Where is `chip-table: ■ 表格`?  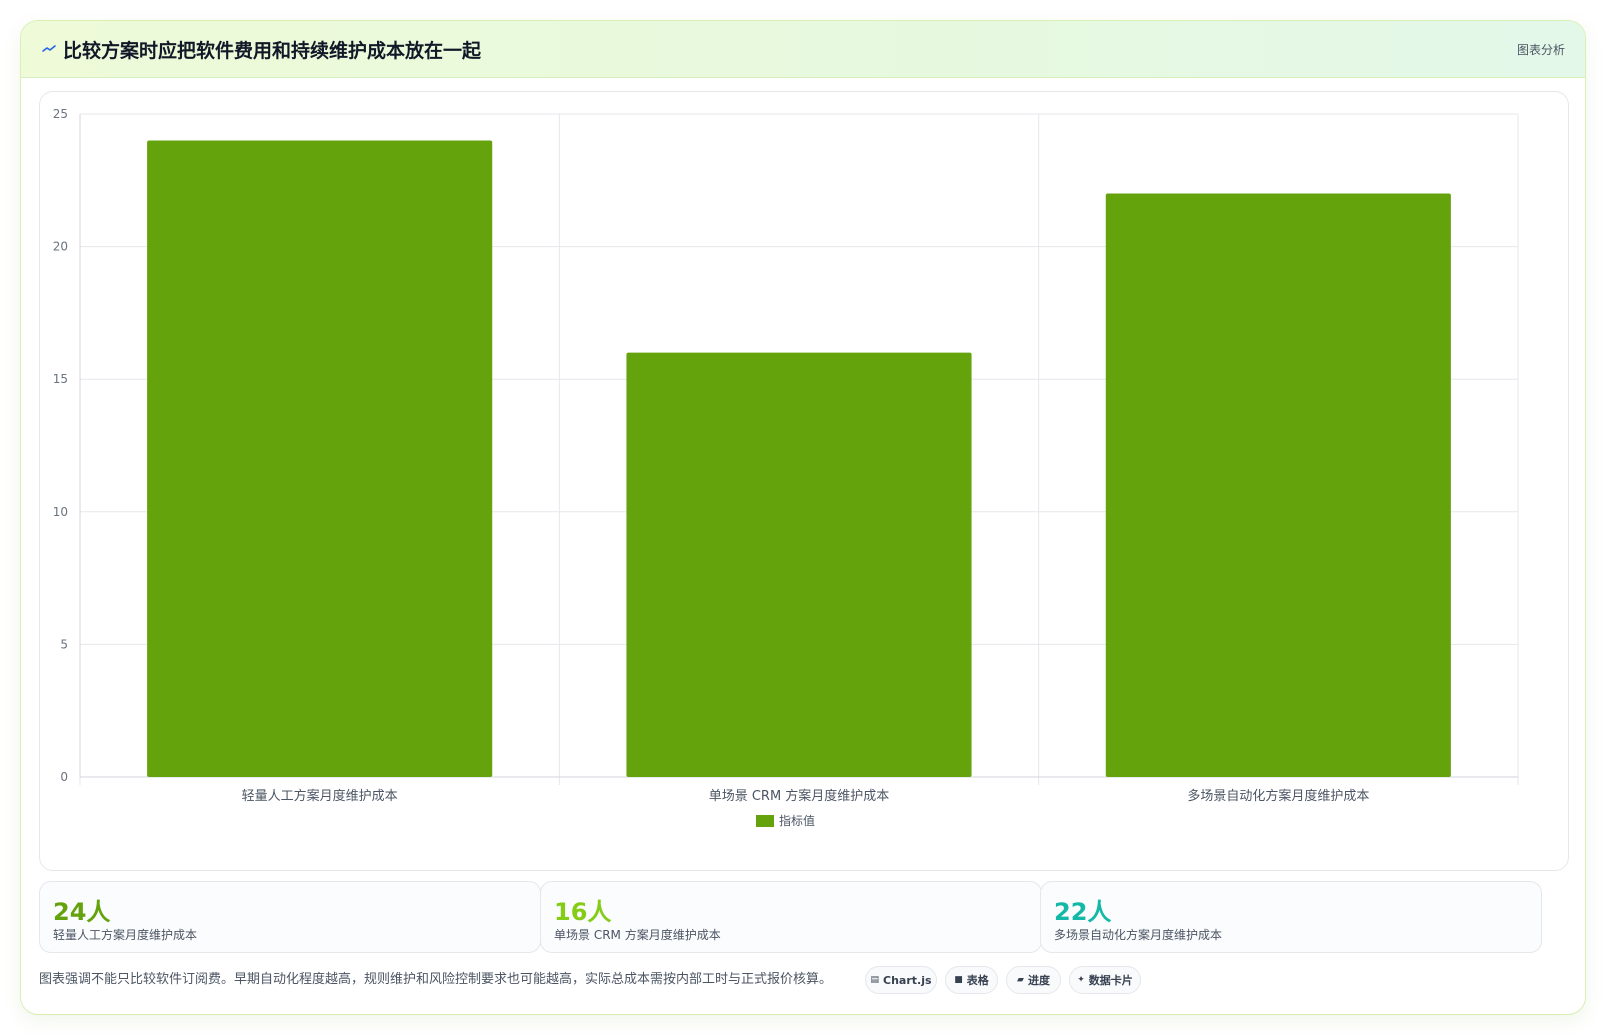 chip-table: ■ 表格 is located at coordinates (971, 980).